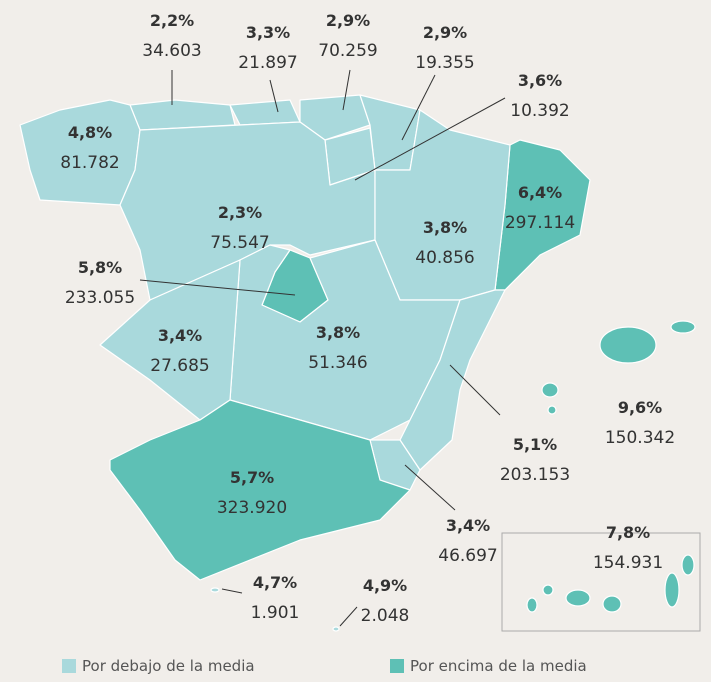 This screenshot has height=682, width=711. What do you see at coordinates (628, 563) in the screenshot?
I see `region-value: 154.931` at bounding box center [628, 563].